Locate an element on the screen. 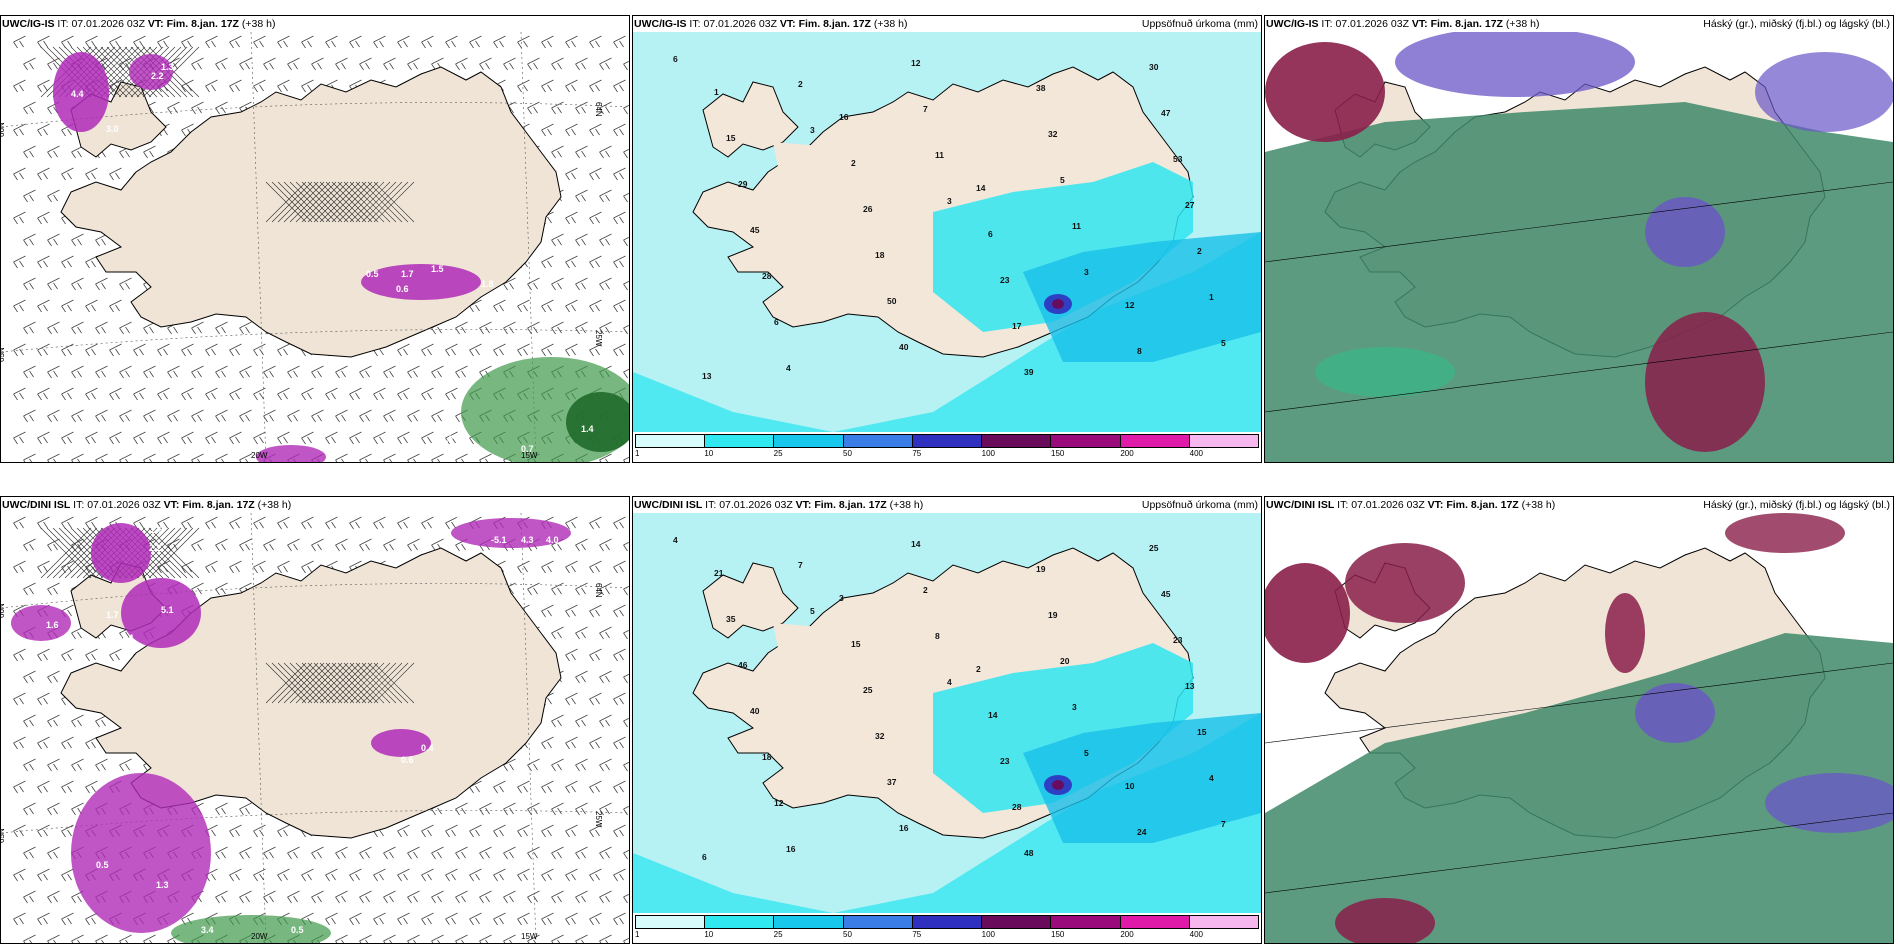  value-label: 11 is located at coordinates (939, 155).